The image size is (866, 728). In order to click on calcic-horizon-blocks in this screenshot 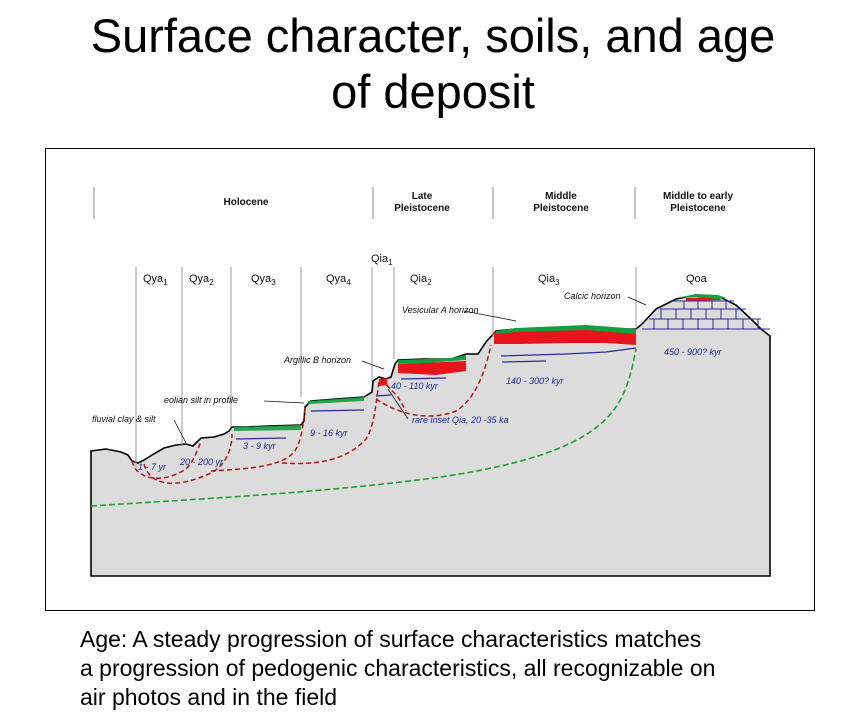, I will do `click(706, 315)`.